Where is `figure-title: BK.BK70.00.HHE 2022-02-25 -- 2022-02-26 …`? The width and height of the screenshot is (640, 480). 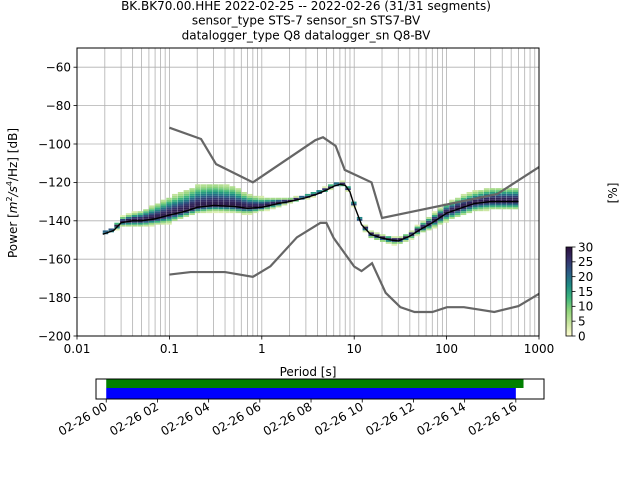
figure-title: BK.BK70.00.HHE 2022-02-25 -- 2022-02-26 … is located at coordinates (306, 21).